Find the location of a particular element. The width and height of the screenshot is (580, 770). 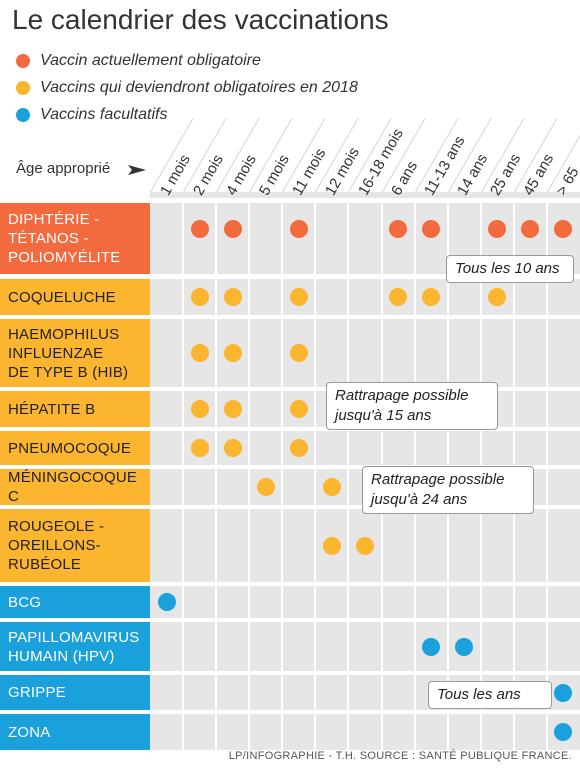

vaccine-row-label: ROUGEOLE - OREILLONS- RUBÉOLE is located at coordinates (75, 545).